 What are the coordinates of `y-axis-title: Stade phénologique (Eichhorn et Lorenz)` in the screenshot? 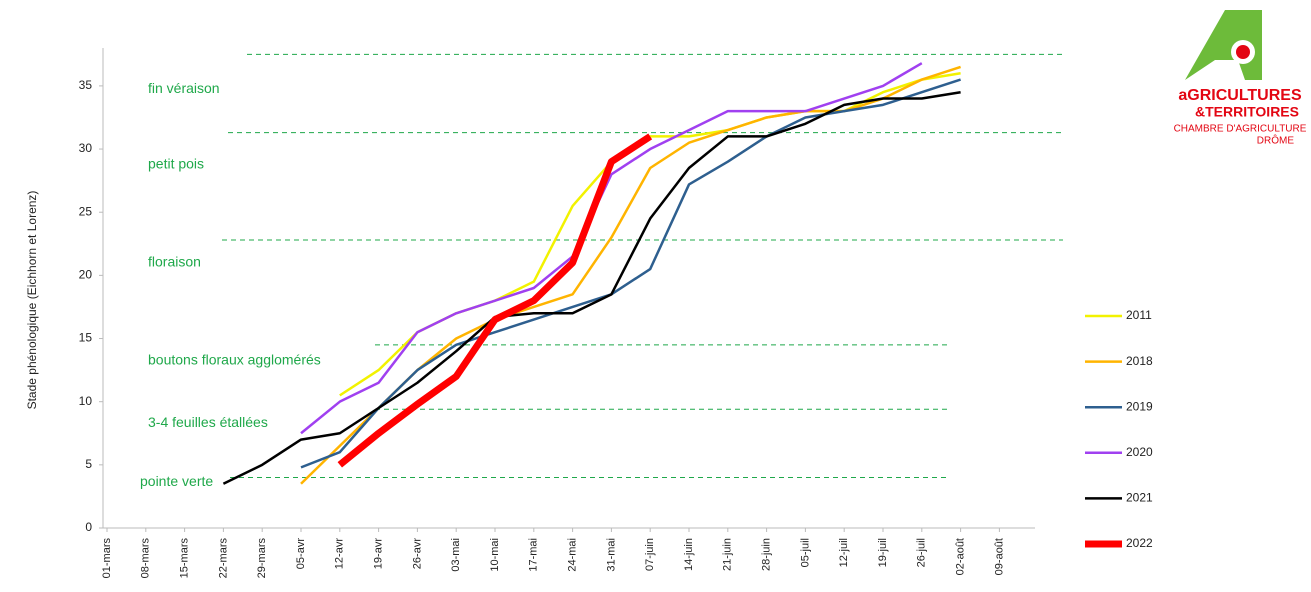 It's located at (32, 300).